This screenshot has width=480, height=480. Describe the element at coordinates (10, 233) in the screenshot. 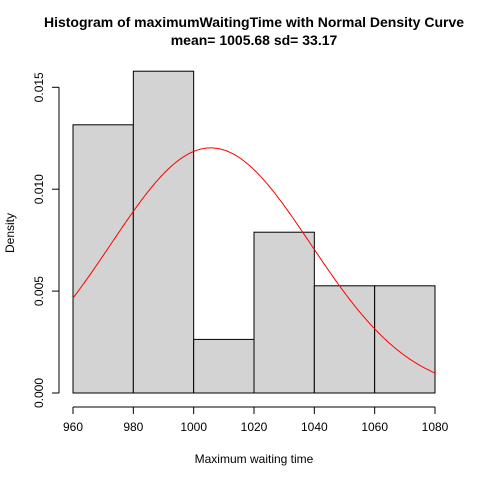

I see `y-axis-label: Density` at that location.